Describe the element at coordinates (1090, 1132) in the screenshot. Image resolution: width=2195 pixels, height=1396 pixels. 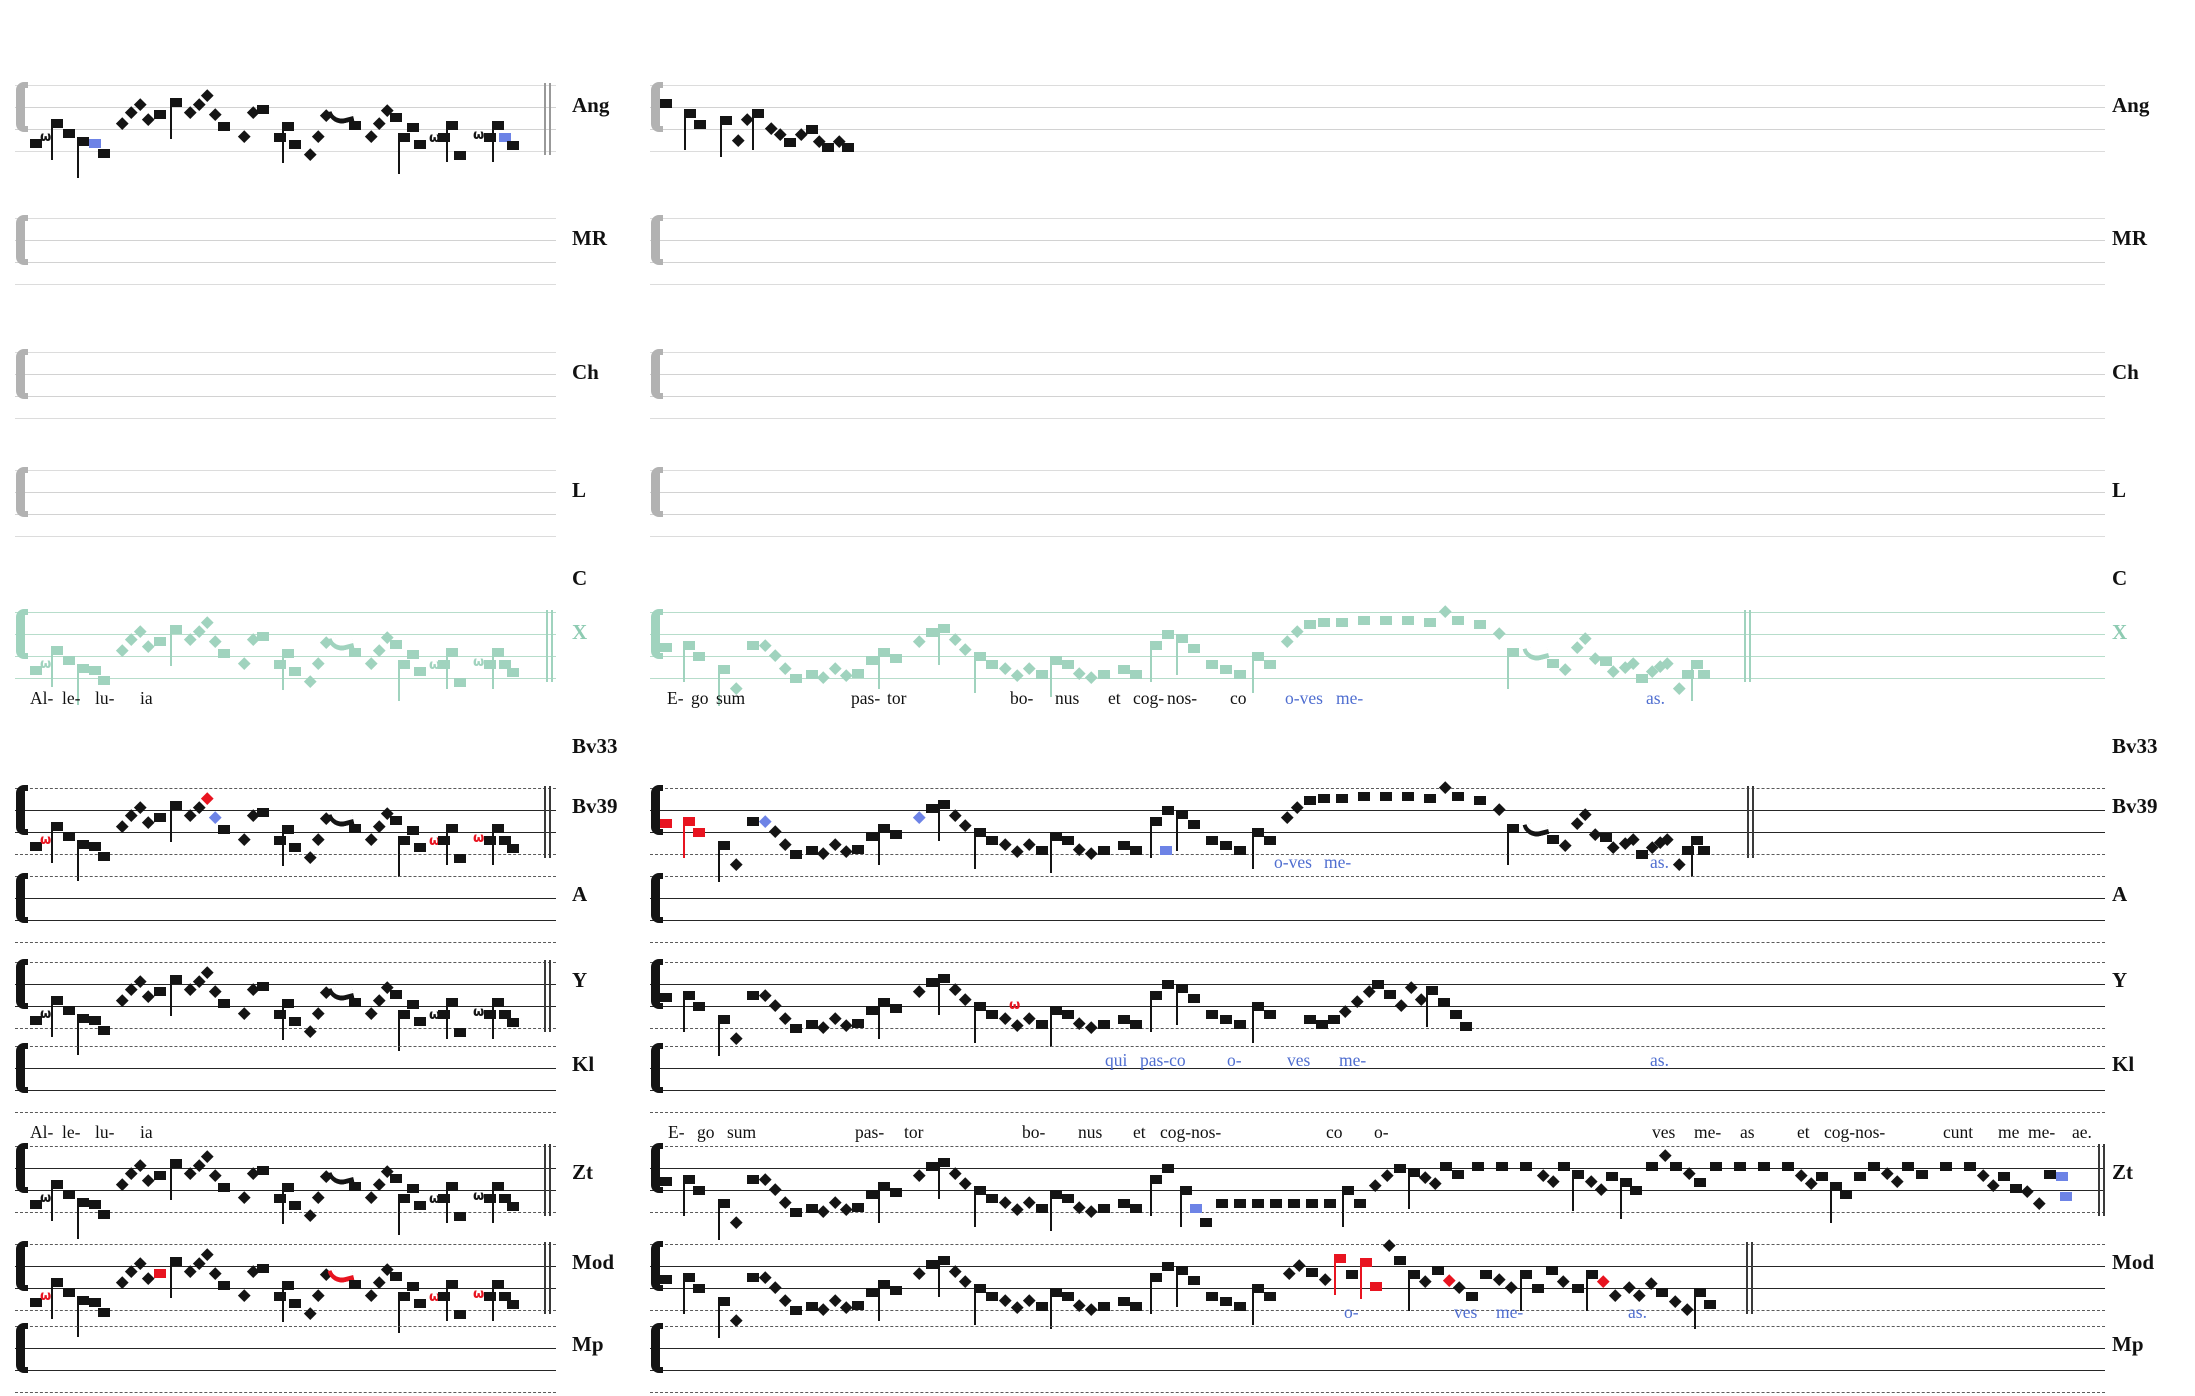
I see `lyric-syllable: nus` at that location.